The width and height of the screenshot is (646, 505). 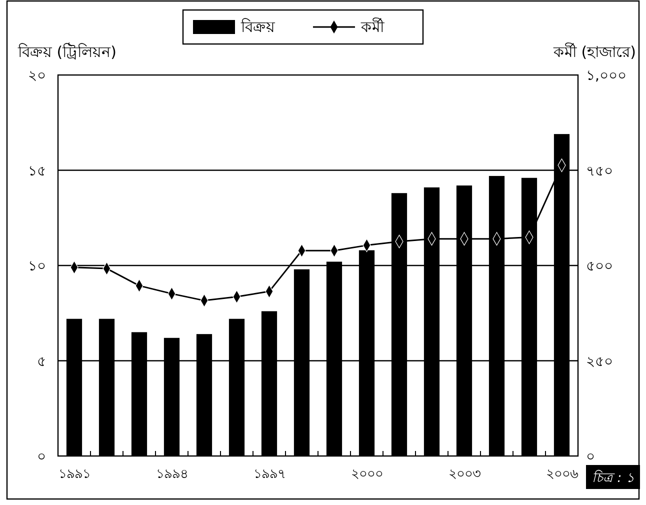 I want to click on y2-tick-label: ০, so click(x=590, y=457).